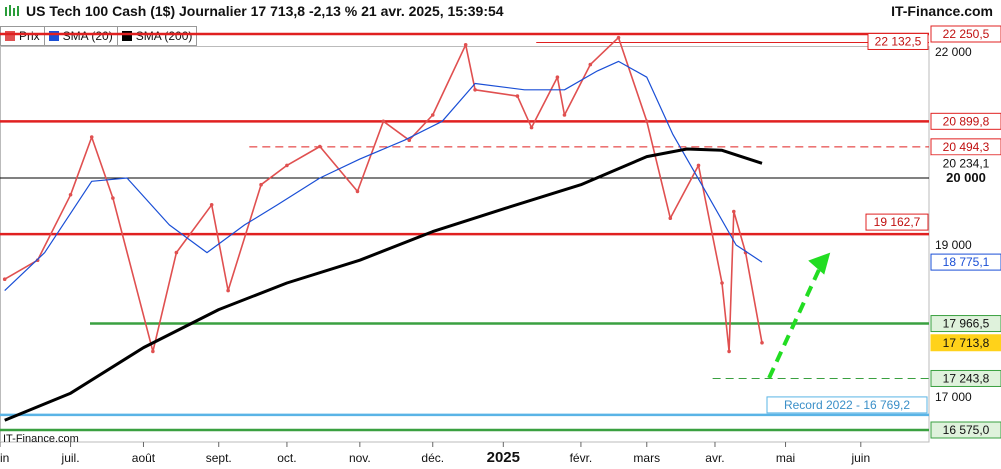 This screenshot has width=1001, height=469. What do you see at coordinates (70, 458) in the screenshot?
I see `x-tick-label: juil.` at bounding box center [70, 458].